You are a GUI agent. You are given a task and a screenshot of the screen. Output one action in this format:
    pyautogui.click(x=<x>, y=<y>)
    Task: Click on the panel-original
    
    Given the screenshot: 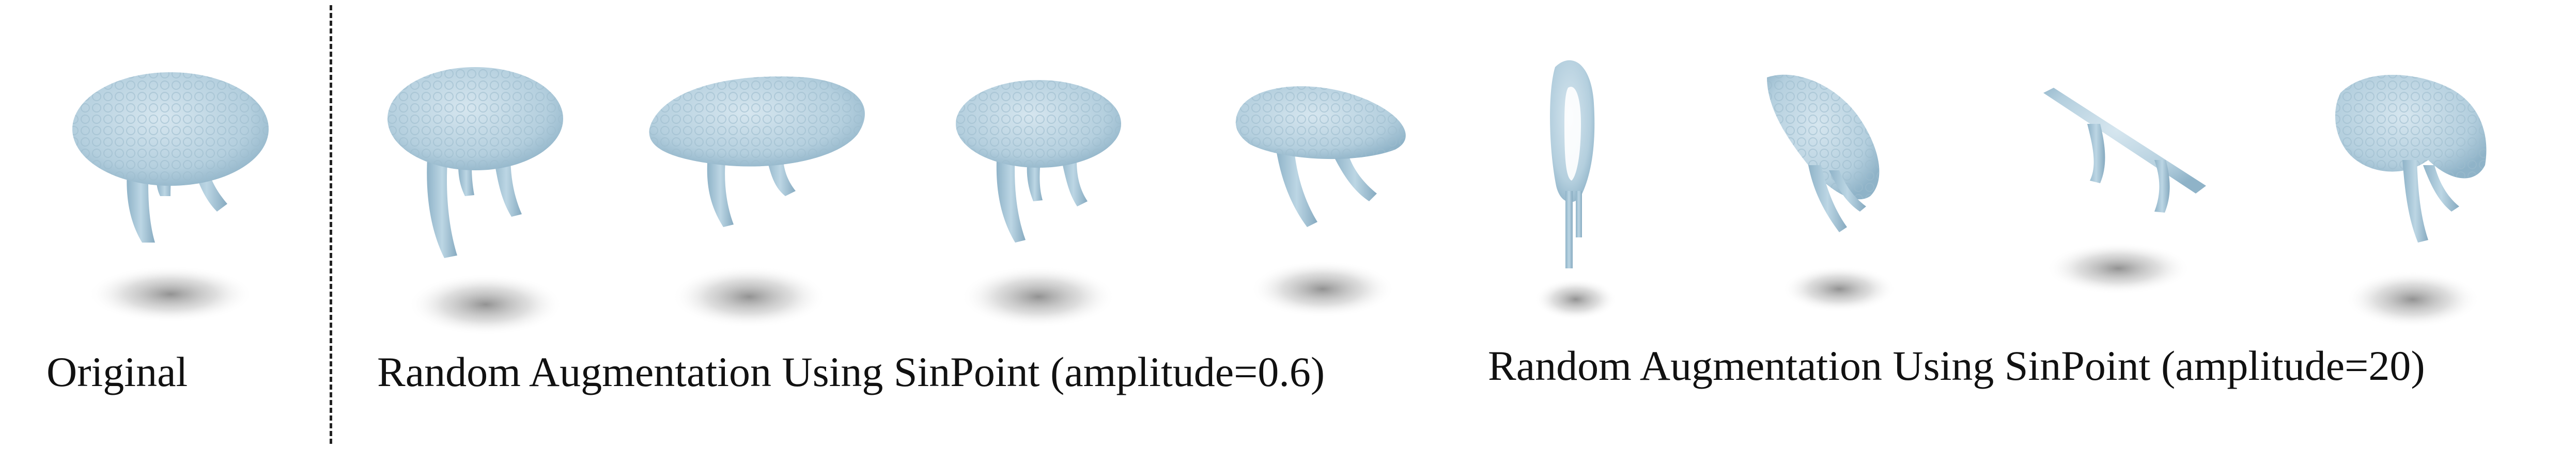 What is the action you would take?
    pyautogui.click(x=170, y=197)
    